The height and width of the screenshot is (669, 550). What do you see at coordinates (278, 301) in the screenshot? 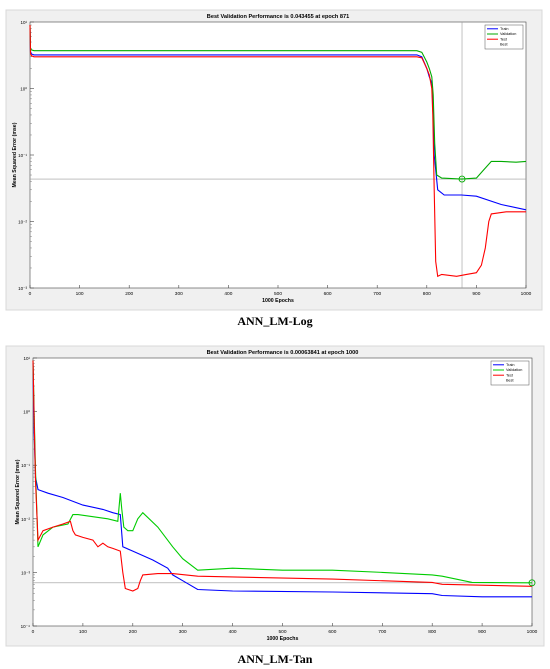
I see `c1-x-axis-label: 1000 Epochs` at bounding box center [278, 301].